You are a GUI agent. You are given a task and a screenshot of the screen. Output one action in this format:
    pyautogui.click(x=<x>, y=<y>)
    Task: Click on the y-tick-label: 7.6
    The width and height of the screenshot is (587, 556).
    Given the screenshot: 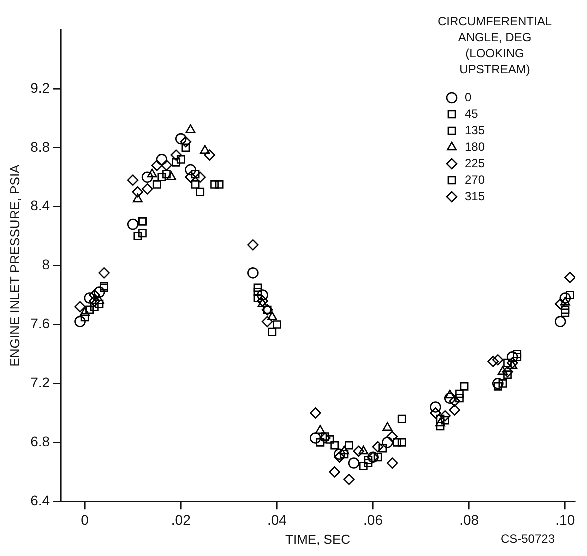 What is the action you would take?
    pyautogui.click(x=40, y=324)
    